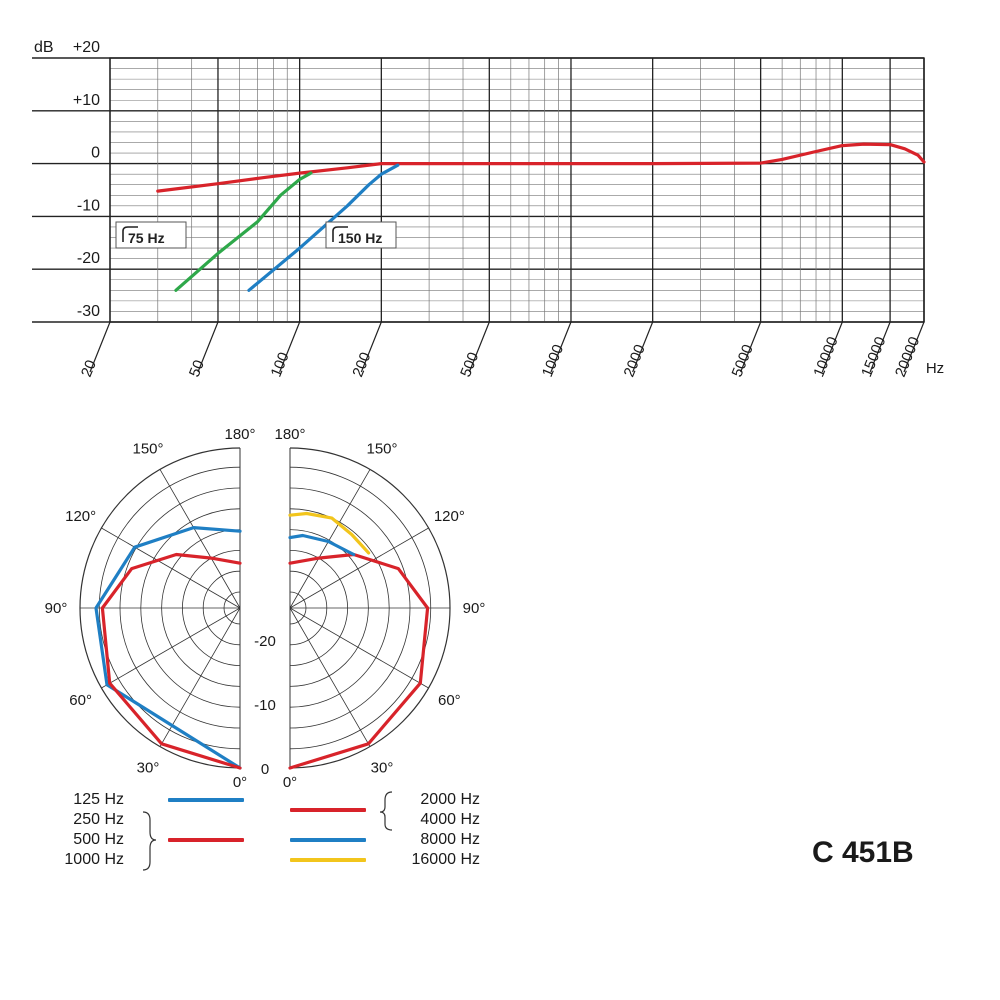  What do you see at coordinates (382, 767) in the screenshot?
I see `angle-label-right: 30°` at bounding box center [382, 767].